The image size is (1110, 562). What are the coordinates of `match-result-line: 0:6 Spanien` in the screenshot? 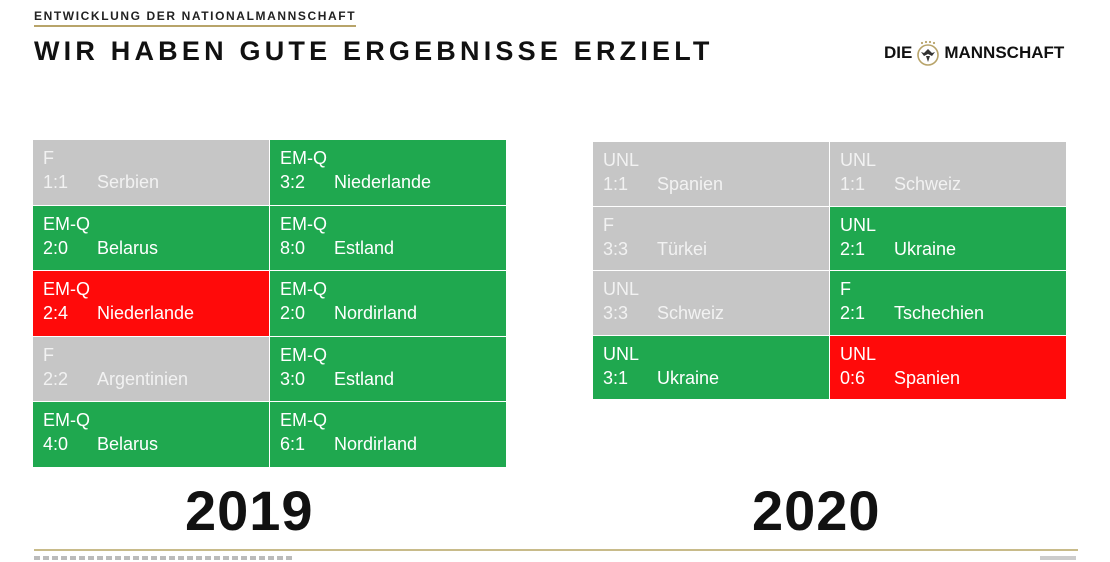 It's located at (953, 378).